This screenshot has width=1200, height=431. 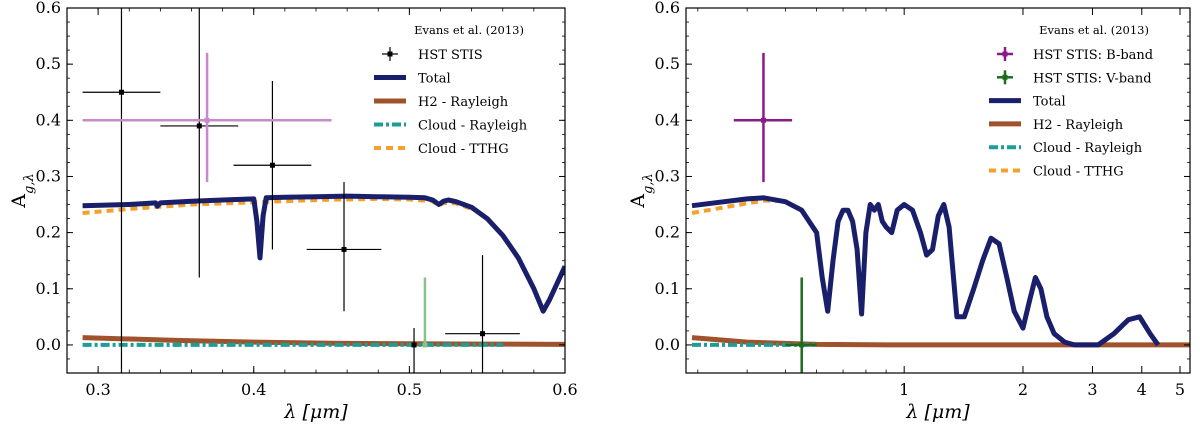 I want to click on legend-label: HST STIS: B-band, so click(x=1093, y=55).